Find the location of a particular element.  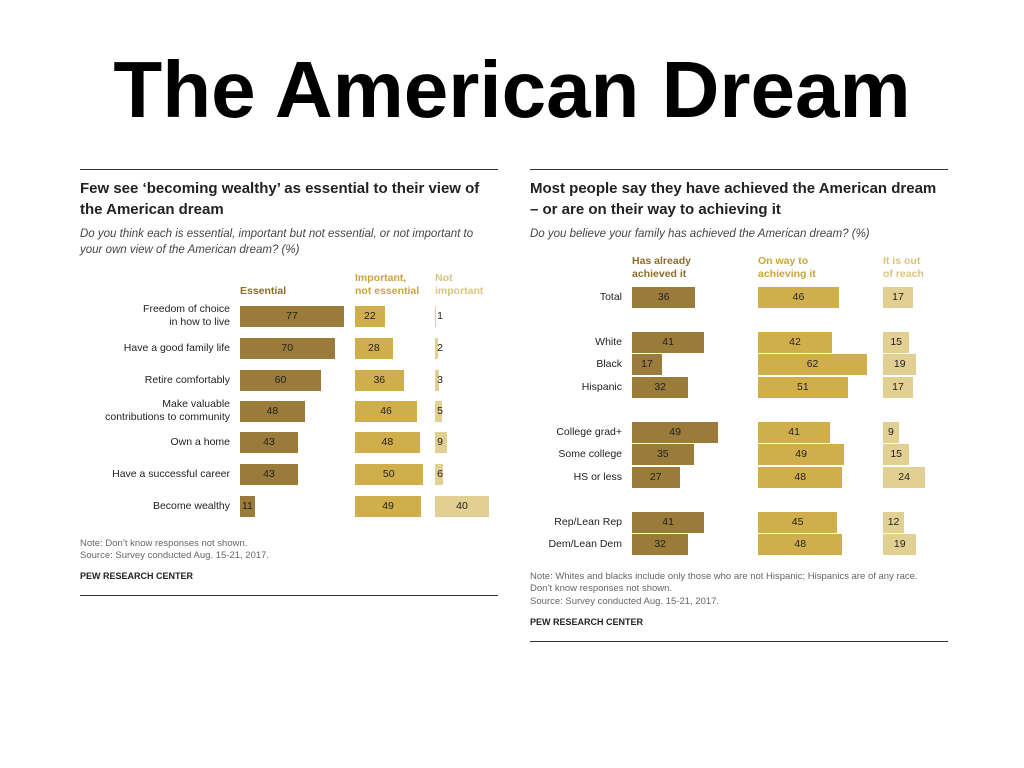

left-data-label: 36 is located at coordinates (379, 379).